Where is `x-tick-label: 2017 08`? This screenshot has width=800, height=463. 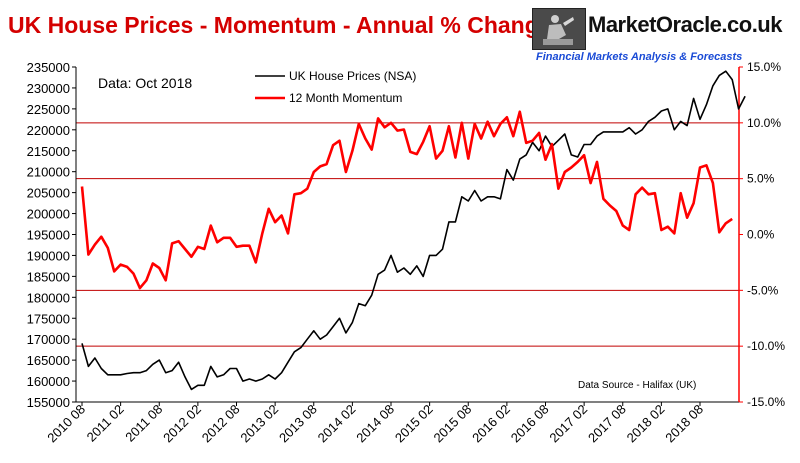 x-tick-label: 2017 08 is located at coordinates (607, 424).